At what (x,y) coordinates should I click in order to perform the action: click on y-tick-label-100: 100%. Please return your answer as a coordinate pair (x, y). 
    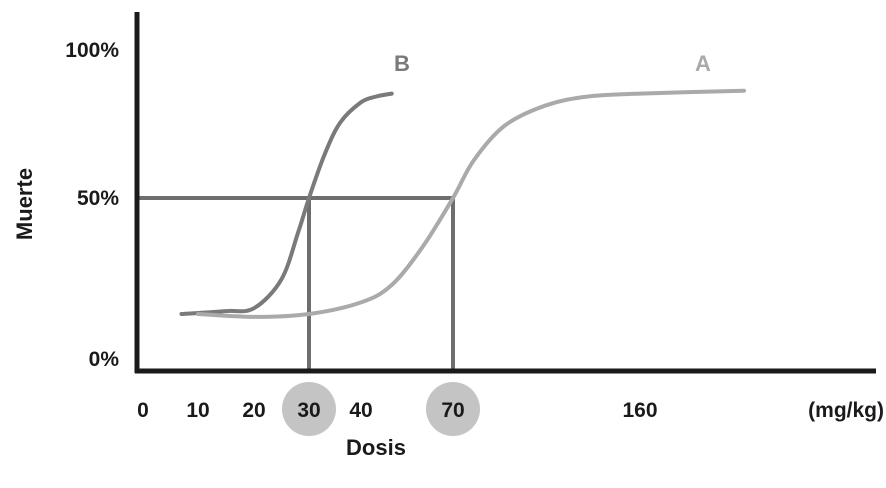
    Looking at the image, I should click on (92, 50).